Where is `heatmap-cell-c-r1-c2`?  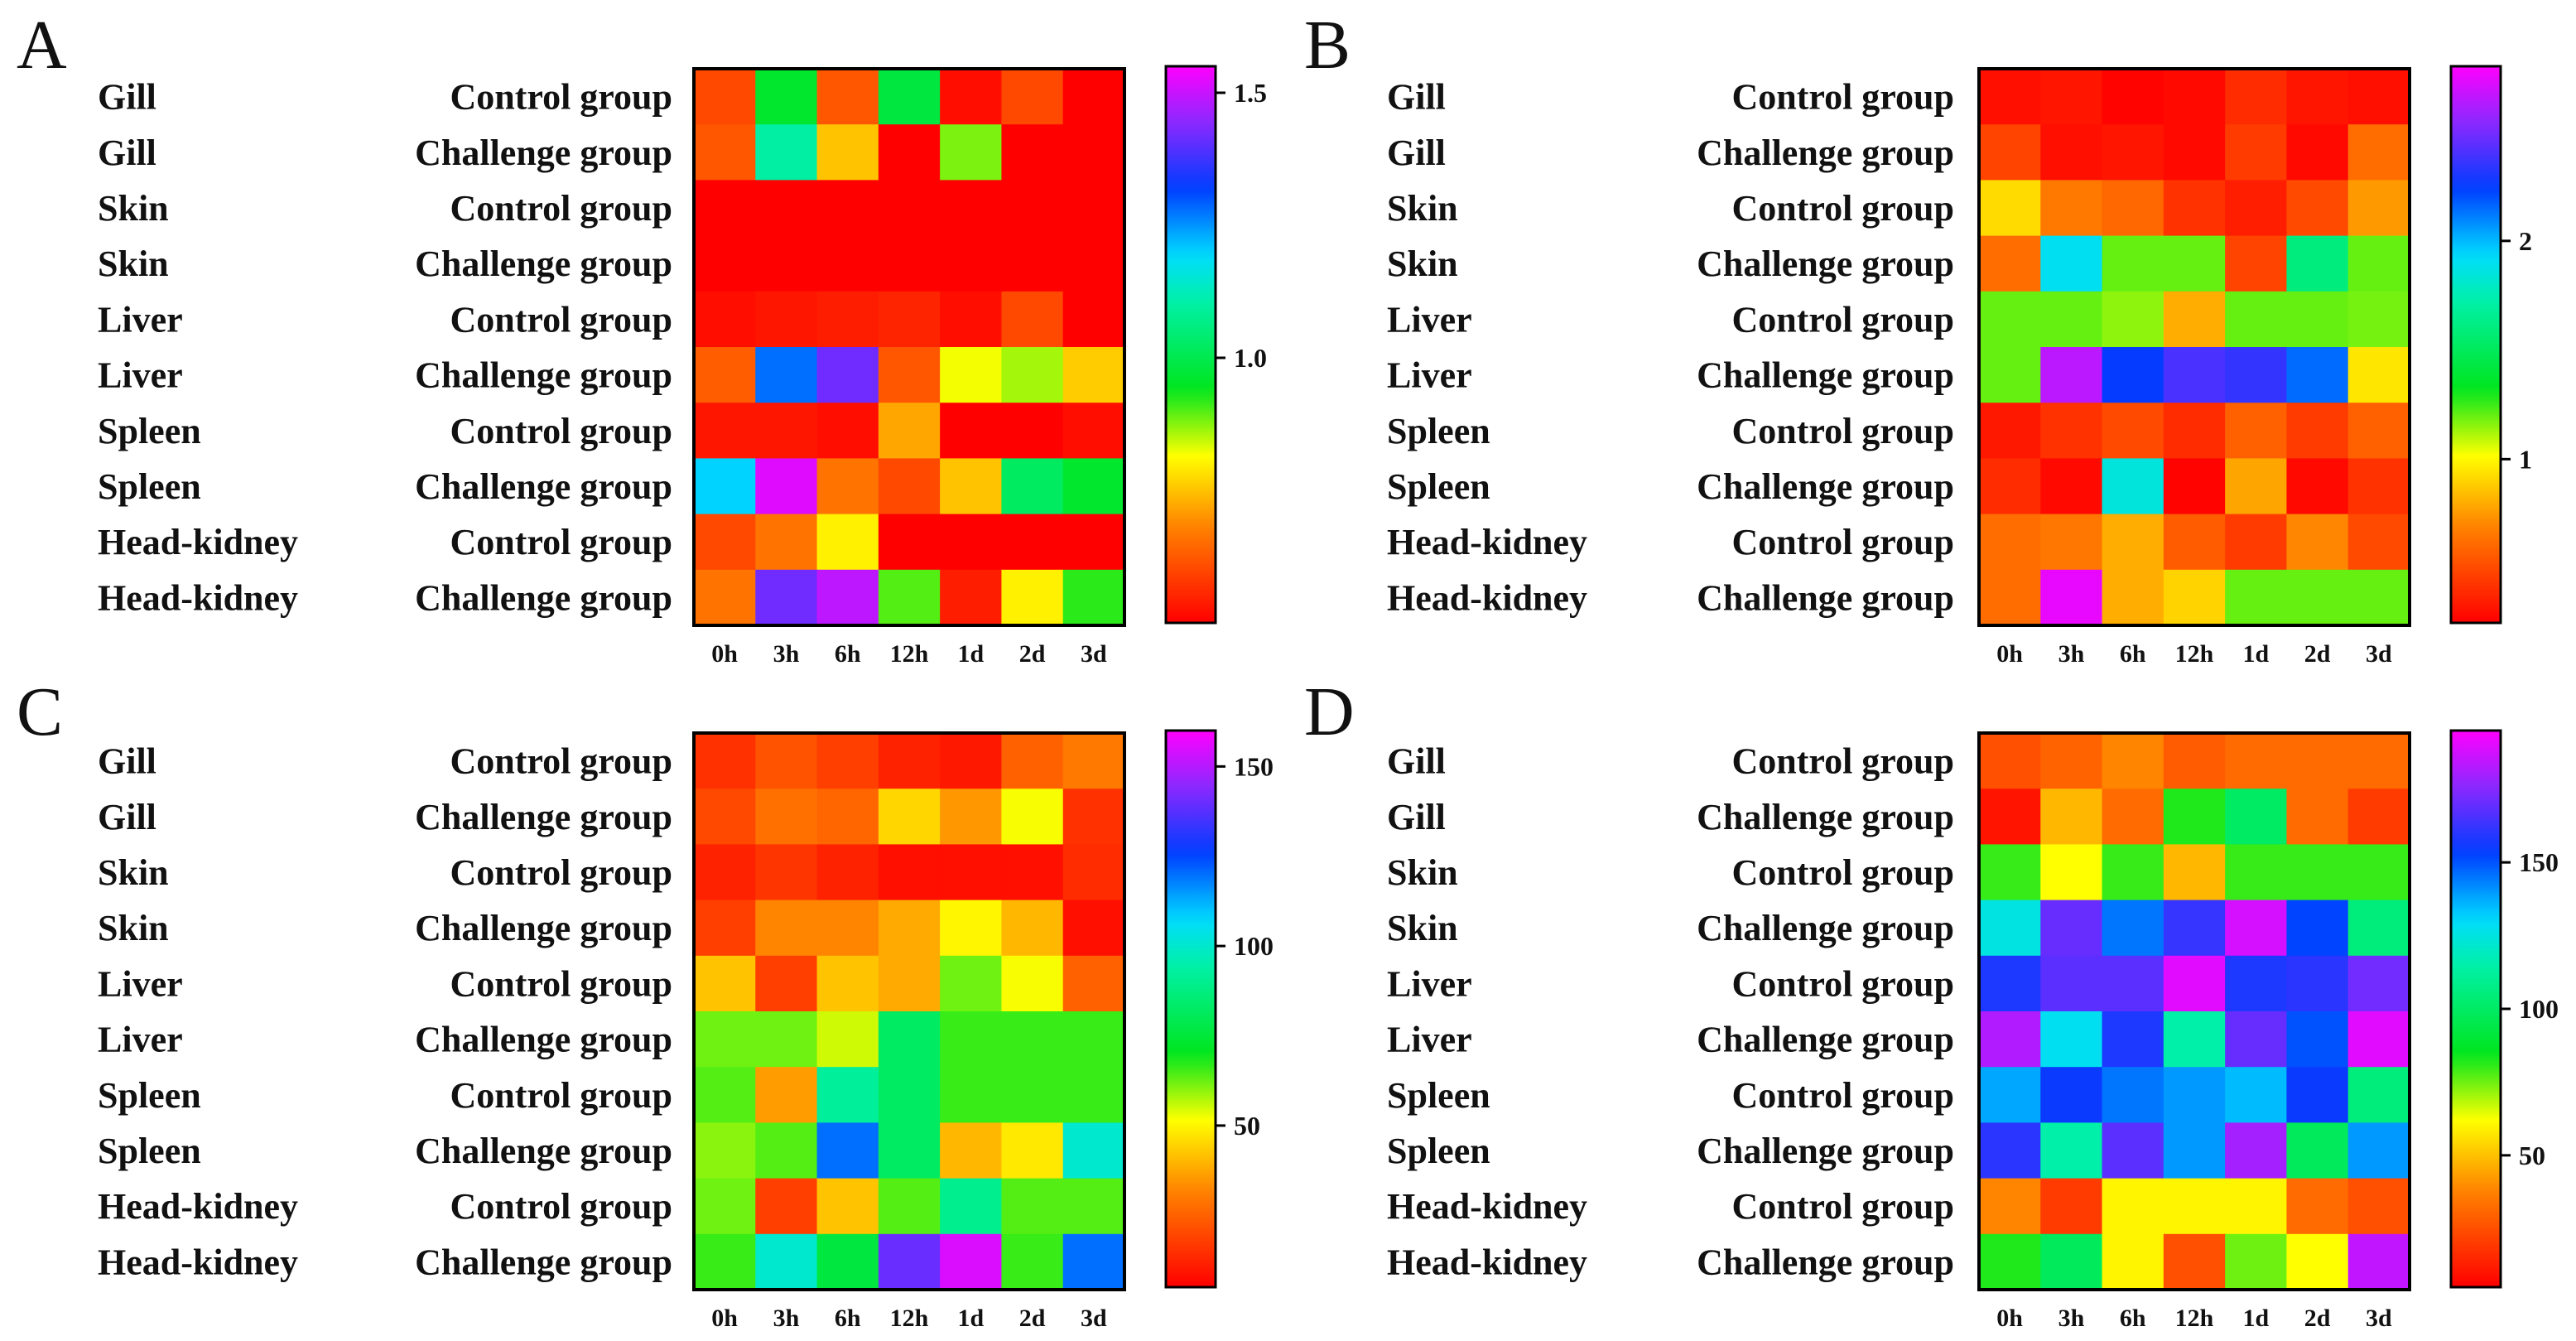
heatmap-cell-c-r1-c2 is located at coordinates (847, 817).